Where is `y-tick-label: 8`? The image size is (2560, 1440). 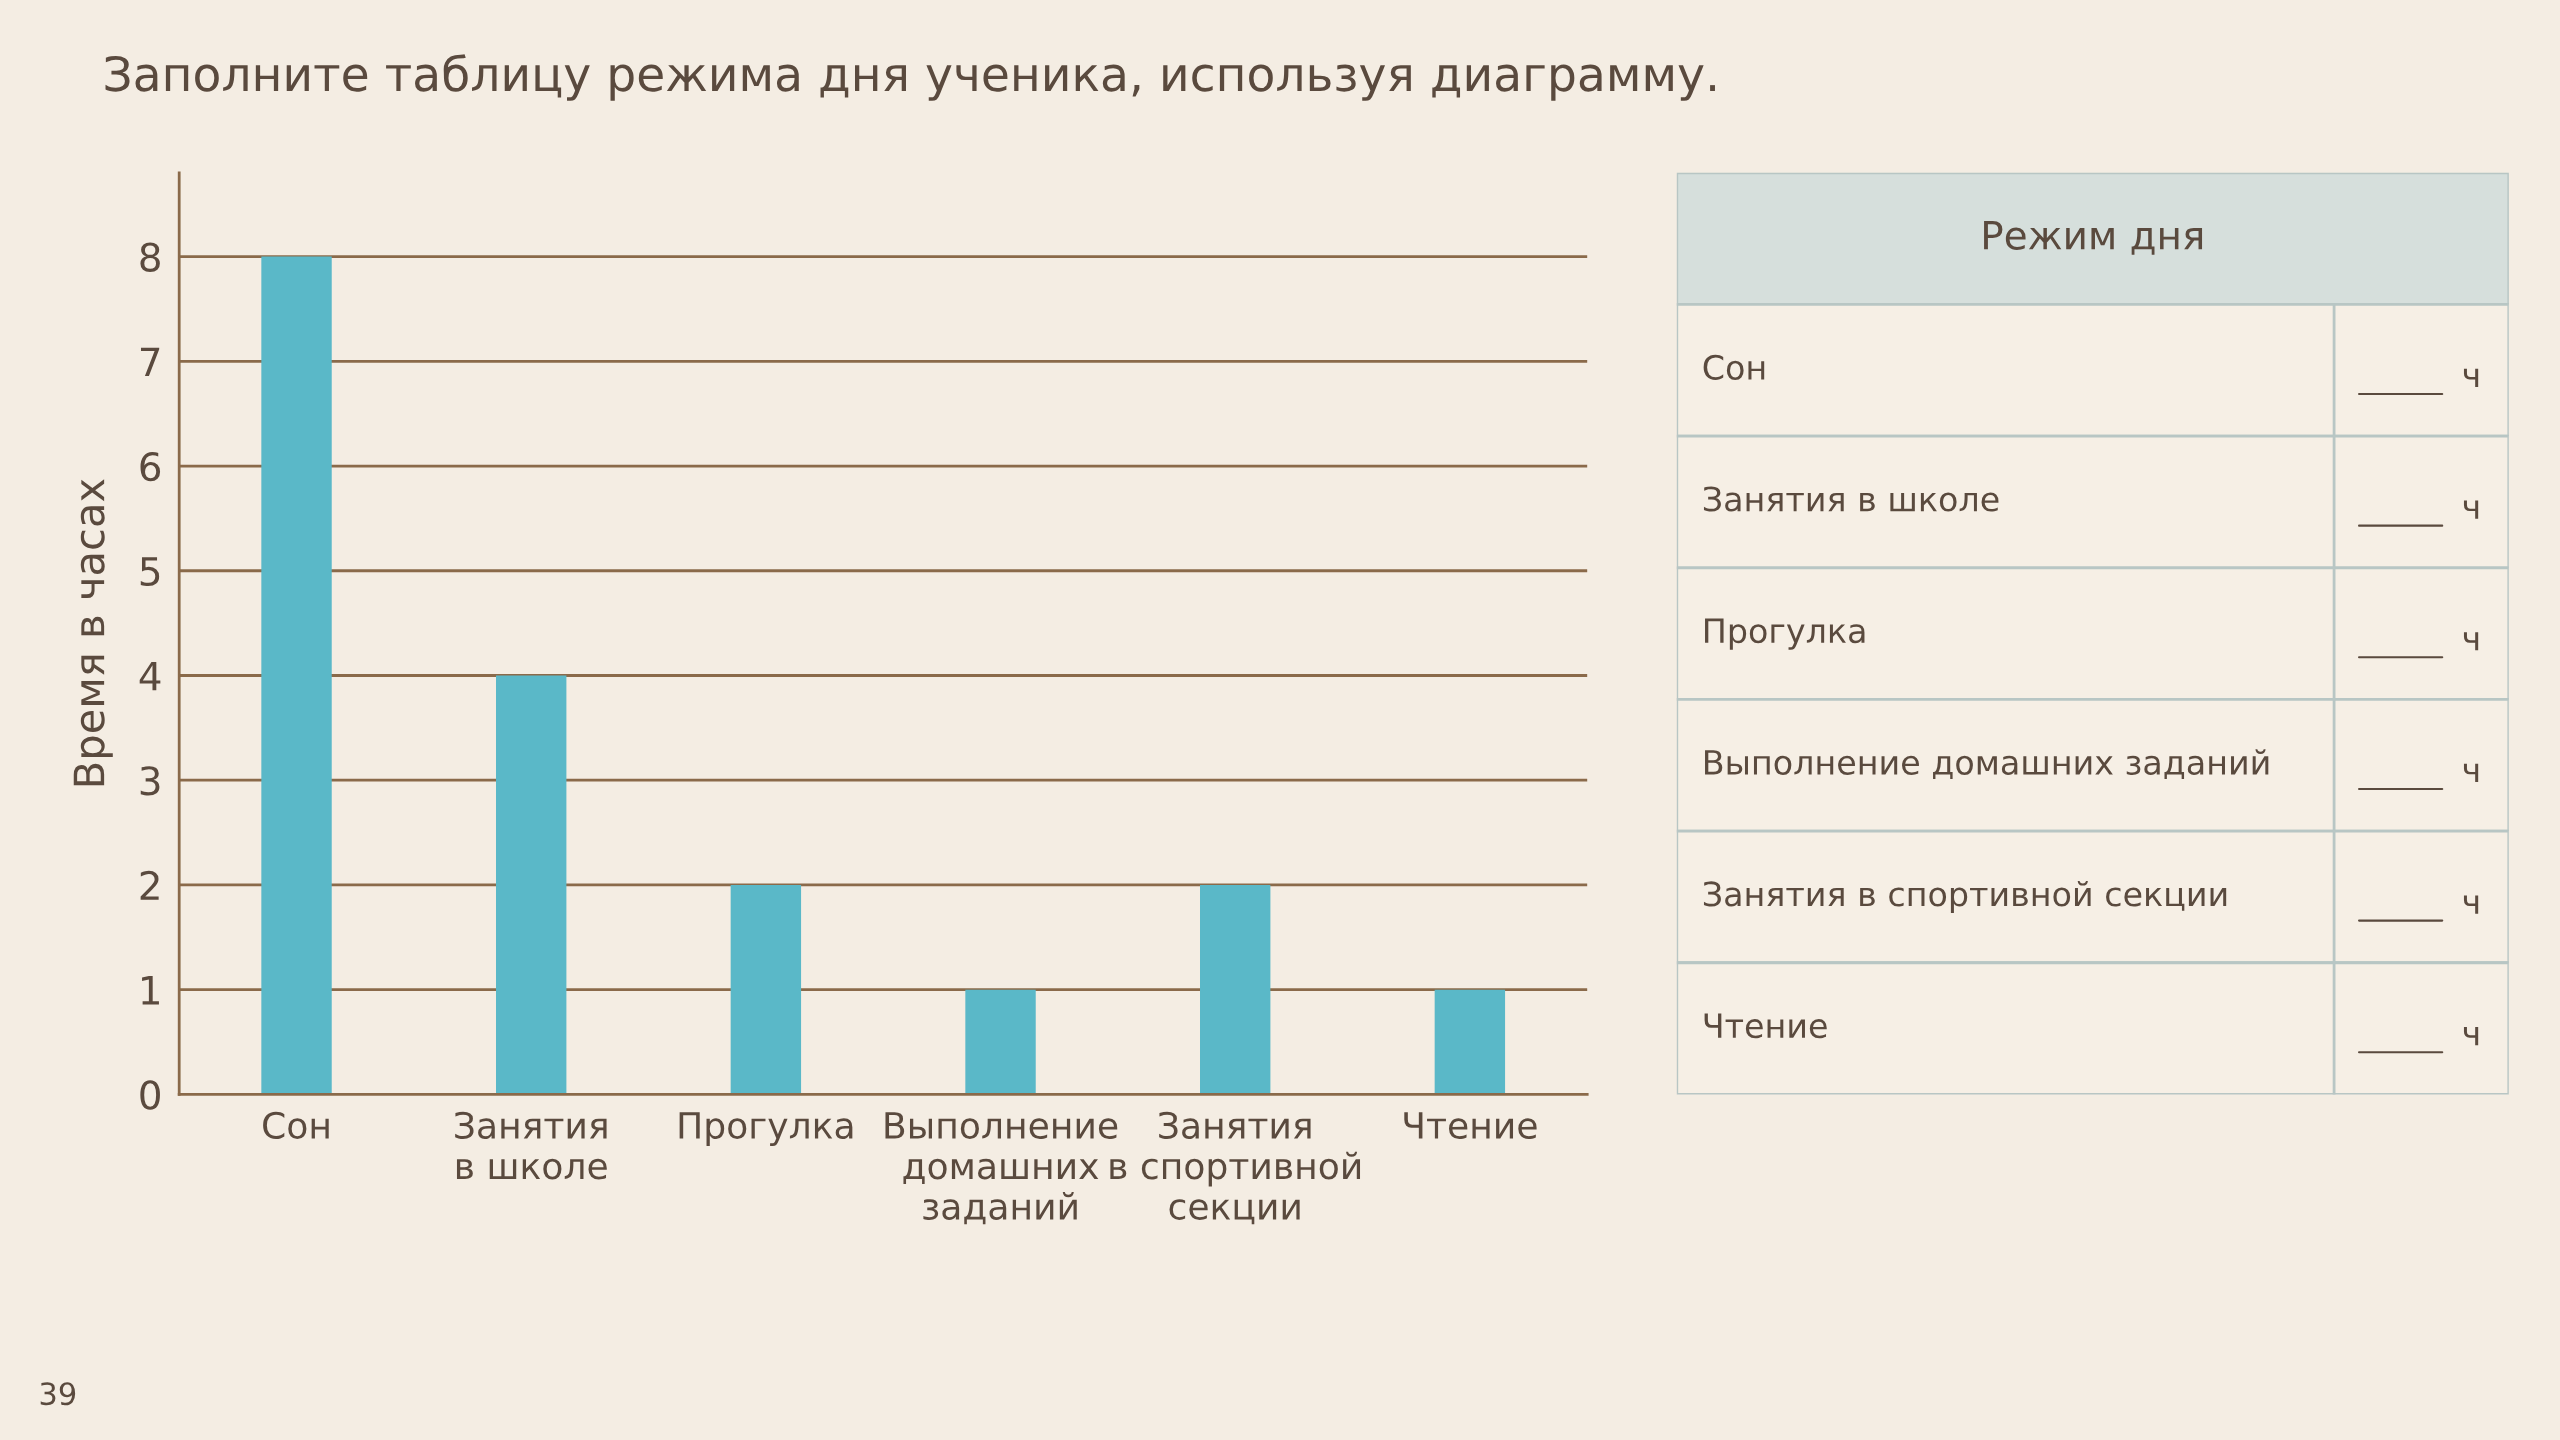
y-tick-label: 8 is located at coordinates (150, 257).